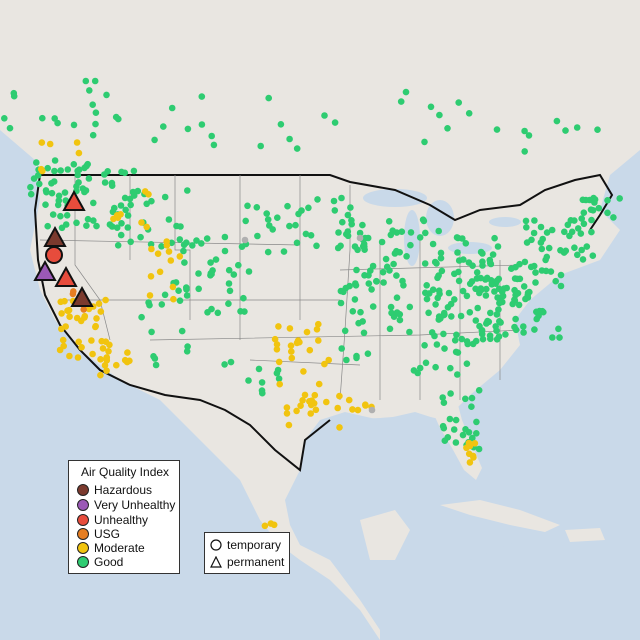  Describe the element at coordinates (256, 562) in the screenshot. I see `permanent-label: permanent` at that location.